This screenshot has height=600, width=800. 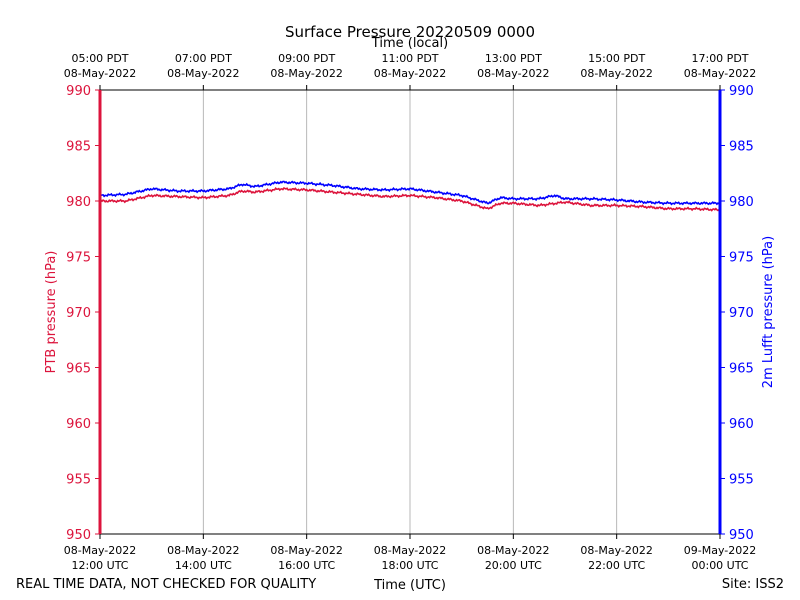 What do you see at coordinates (99, 58) in the screenshot?
I see `top-tick-time: 05:00 PDT` at bounding box center [99, 58].